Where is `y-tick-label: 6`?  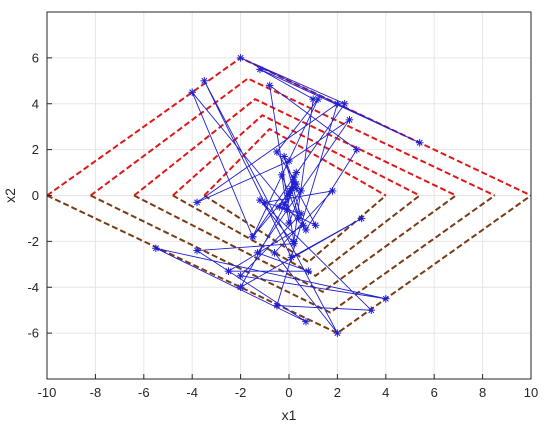
y-tick-label: 6 is located at coordinates (35, 57).